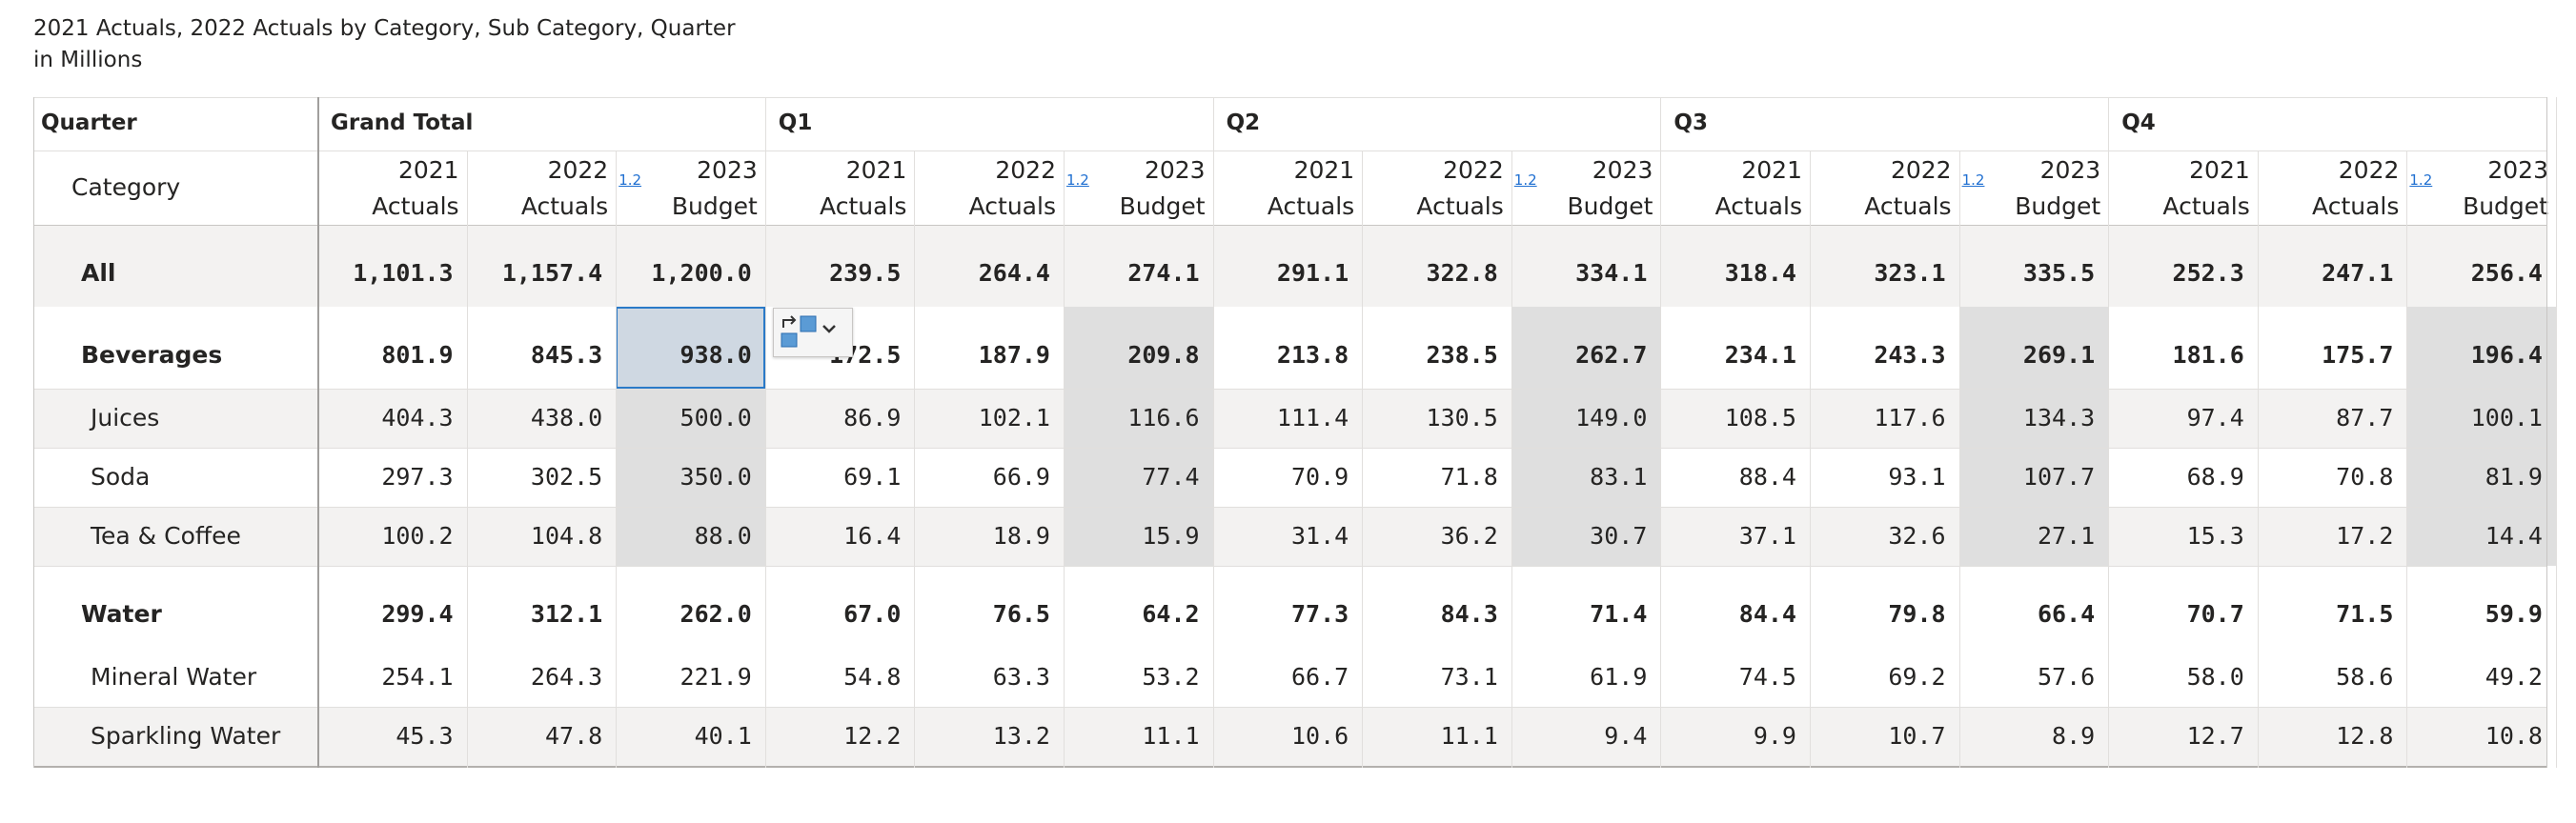  What do you see at coordinates (723, 736) in the screenshot?
I see `table-cell: 40.1` at bounding box center [723, 736].